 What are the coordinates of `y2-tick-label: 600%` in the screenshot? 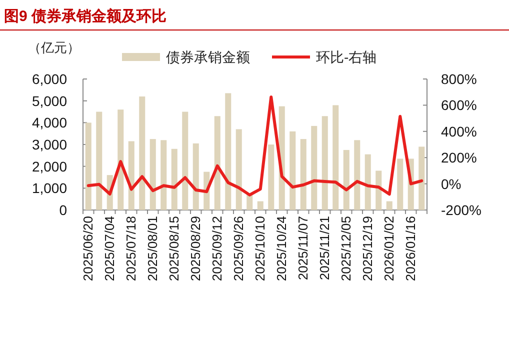 It's located at (459, 105).